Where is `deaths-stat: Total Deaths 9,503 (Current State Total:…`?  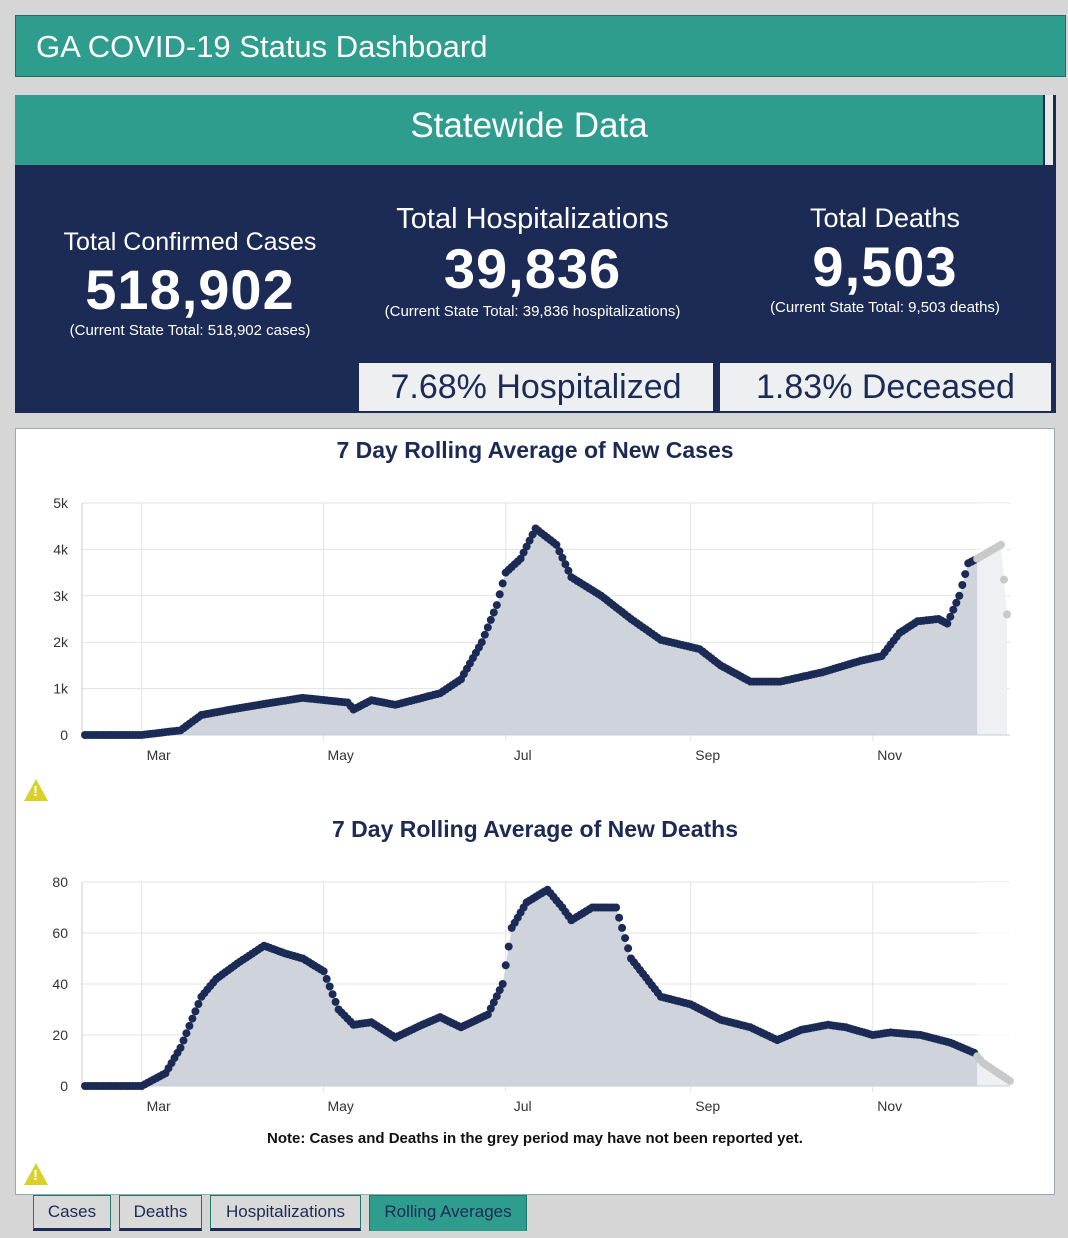 deaths-stat: Total Deaths 9,503 (Current State Total:… is located at coordinates (885, 259).